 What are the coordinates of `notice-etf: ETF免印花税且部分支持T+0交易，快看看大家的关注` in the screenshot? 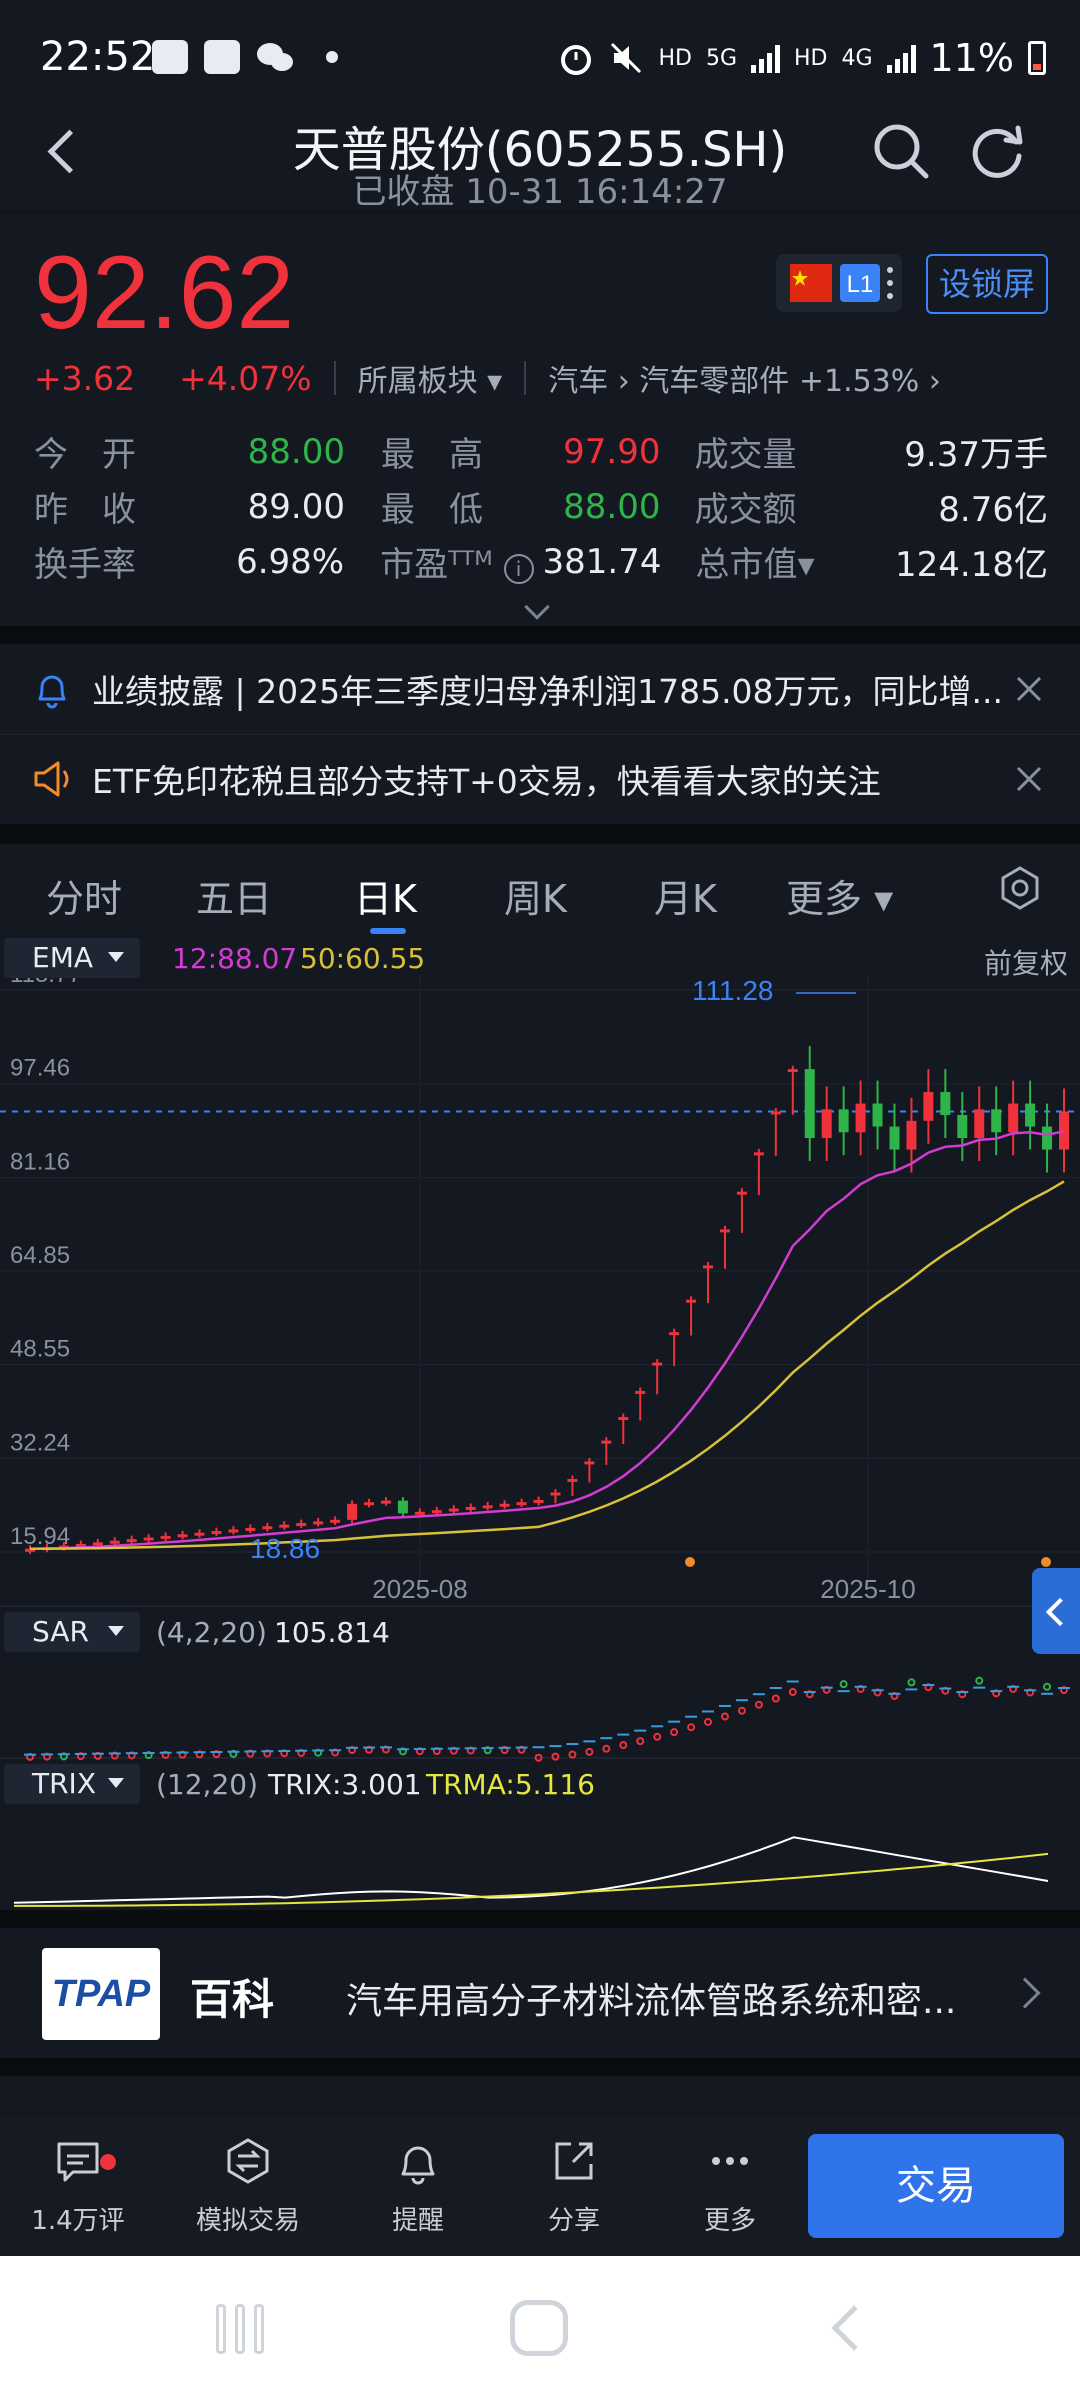 It's located at (540, 779).